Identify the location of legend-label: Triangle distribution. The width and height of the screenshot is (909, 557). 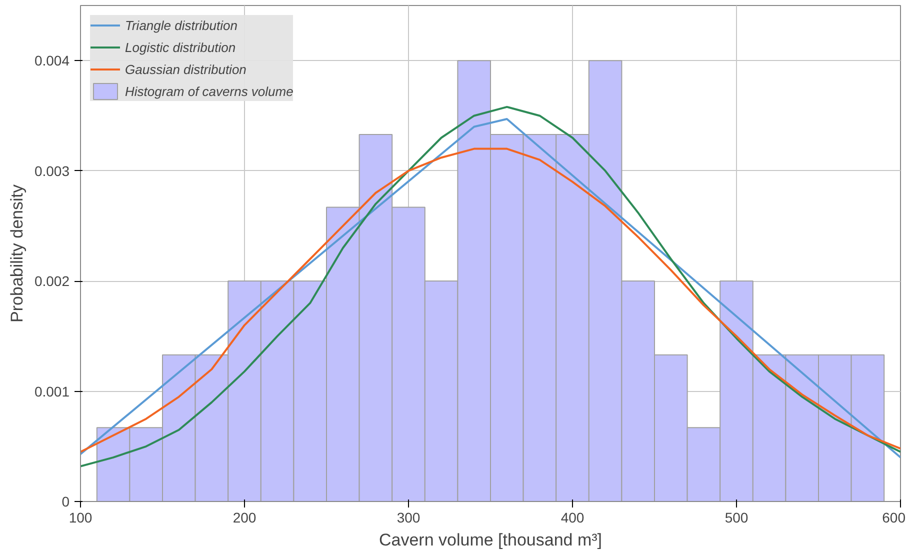
(181, 25).